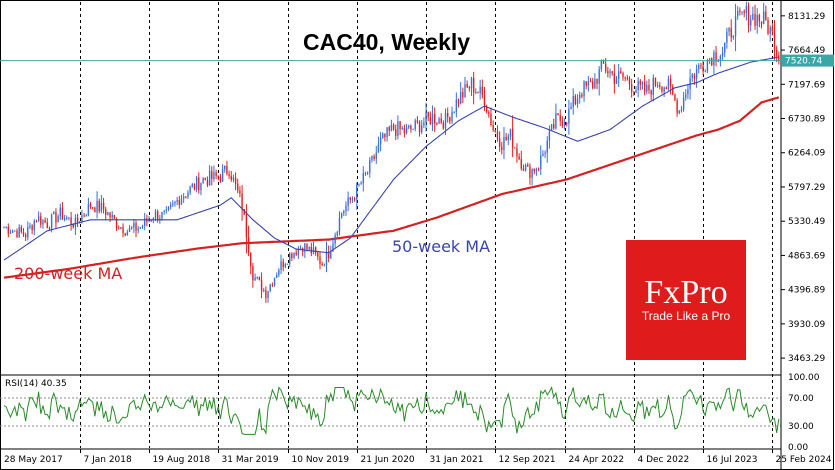 The height and width of the screenshot is (470, 835). Describe the element at coordinates (597, 460) in the screenshot. I see `x-tick-label: 24 Apr 2022` at that location.